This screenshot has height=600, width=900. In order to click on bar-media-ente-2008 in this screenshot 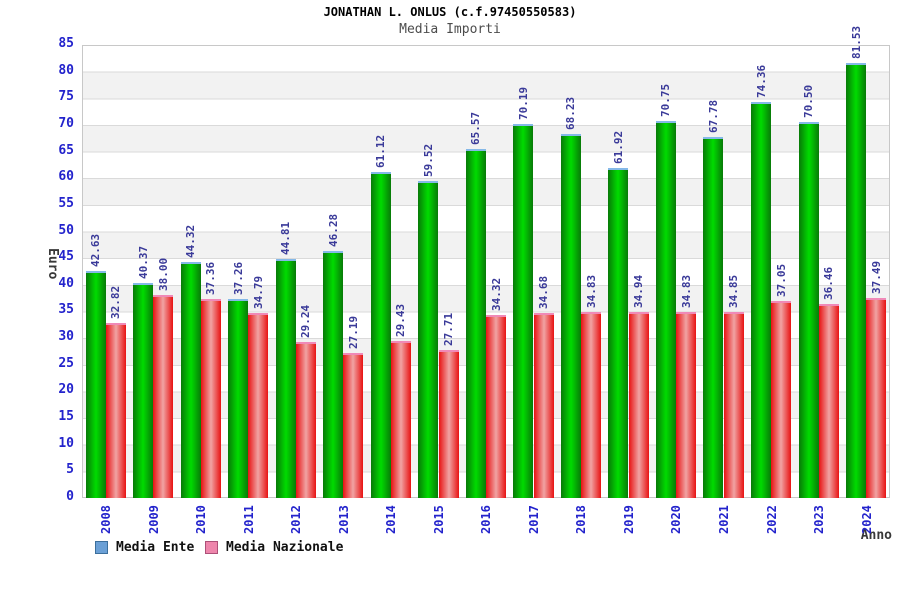, I will do `click(95, 384)`.